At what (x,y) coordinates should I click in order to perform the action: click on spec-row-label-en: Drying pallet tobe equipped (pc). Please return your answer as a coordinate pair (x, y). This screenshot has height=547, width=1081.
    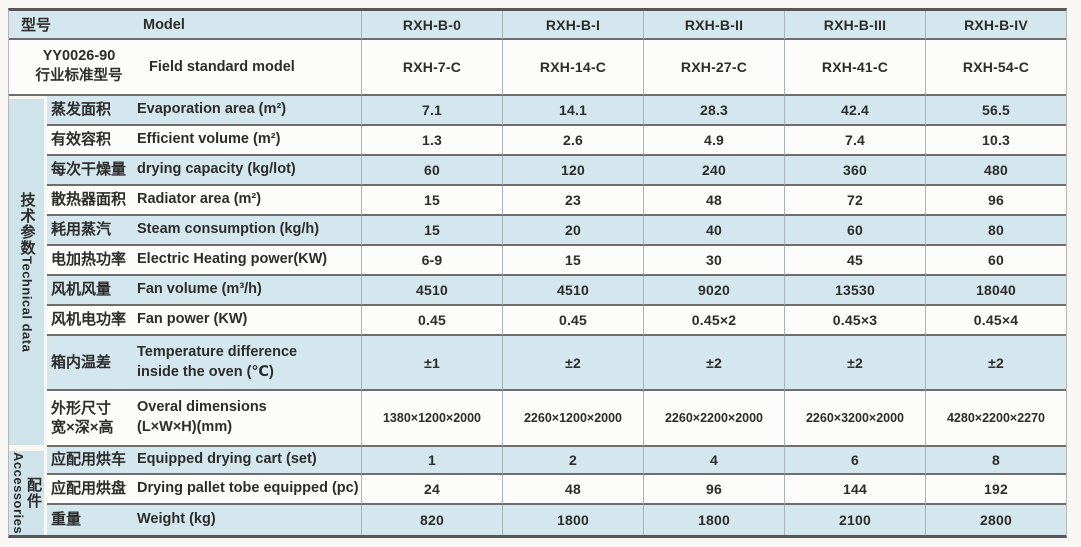
    Looking at the image, I should click on (248, 488).